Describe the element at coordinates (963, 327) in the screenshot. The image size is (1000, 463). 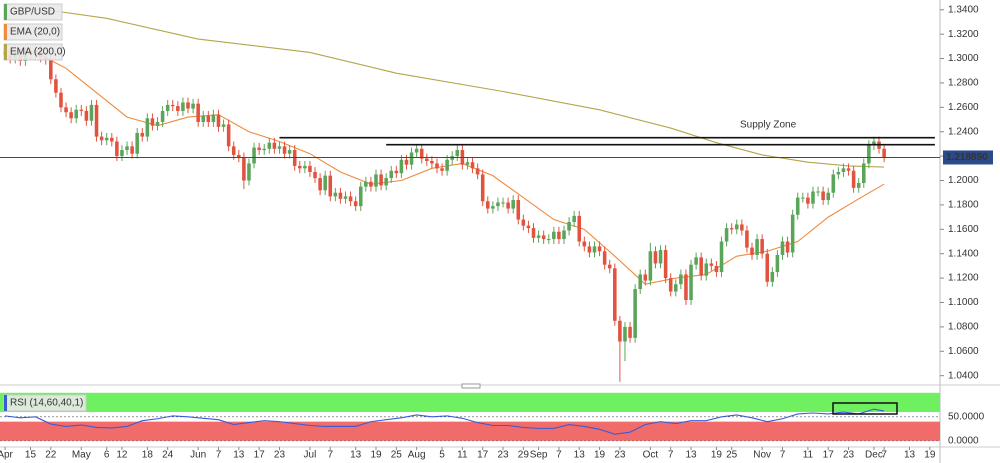
I see `y-tick-label: 1.0800` at that location.